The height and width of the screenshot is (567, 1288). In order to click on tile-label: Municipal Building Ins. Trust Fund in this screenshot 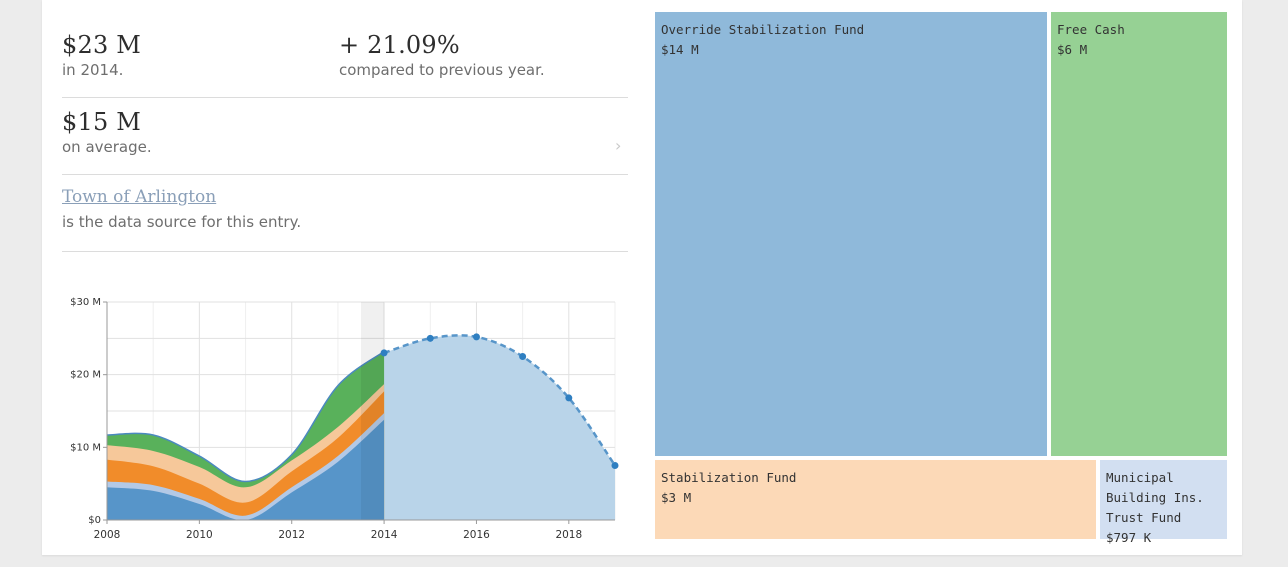, I will do `click(1155, 497)`.